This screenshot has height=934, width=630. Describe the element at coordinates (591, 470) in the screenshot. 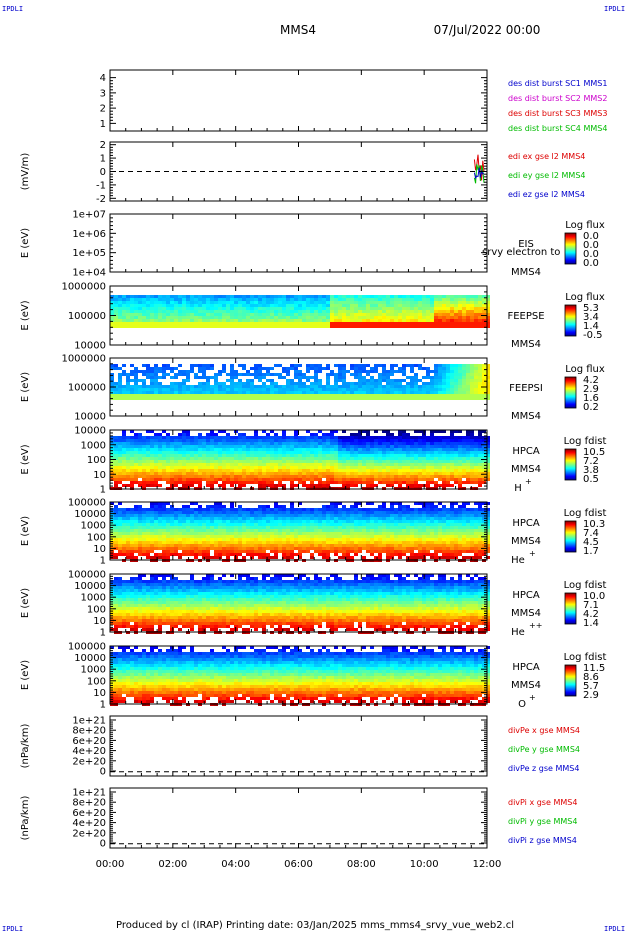

I see `colorbar-tick-label: 3.8` at that location.